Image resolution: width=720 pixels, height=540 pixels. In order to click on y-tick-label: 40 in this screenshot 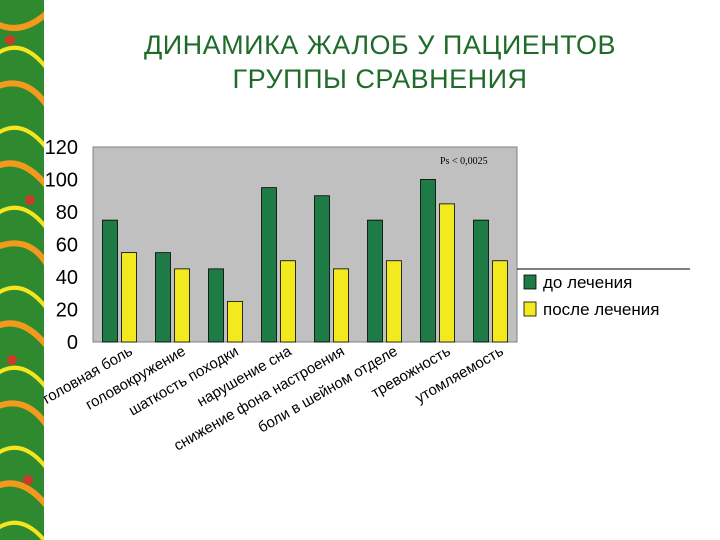, I will do `click(67, 278)`.